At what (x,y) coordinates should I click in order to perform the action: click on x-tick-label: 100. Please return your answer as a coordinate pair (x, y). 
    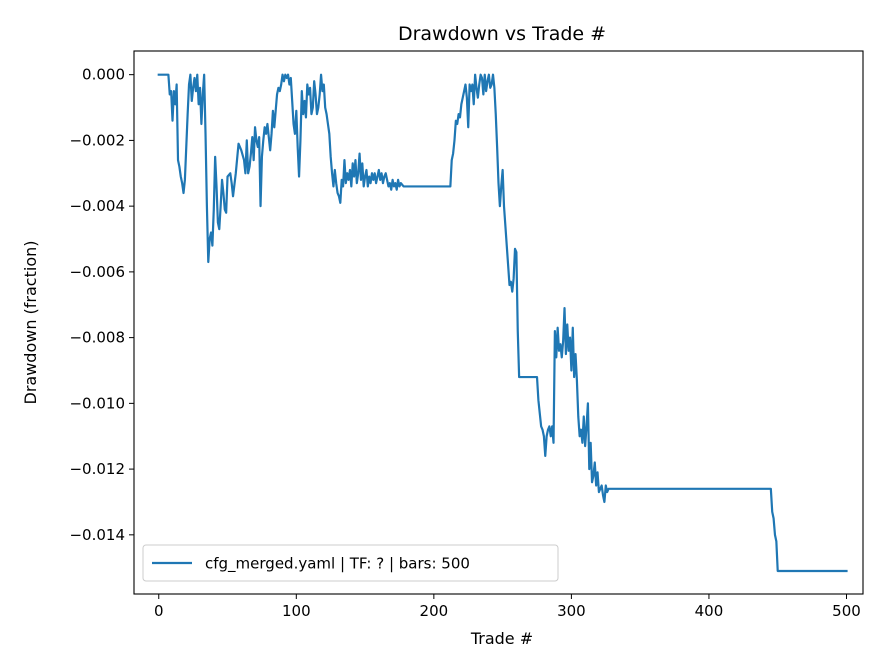
    Looking at the image, I should click on (296, 611).